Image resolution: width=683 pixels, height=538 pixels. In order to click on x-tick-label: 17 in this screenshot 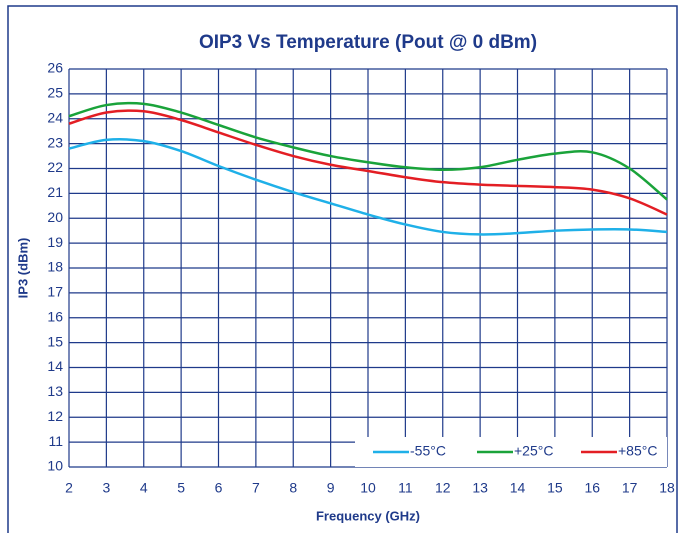, I will do `click(630, 488)`.